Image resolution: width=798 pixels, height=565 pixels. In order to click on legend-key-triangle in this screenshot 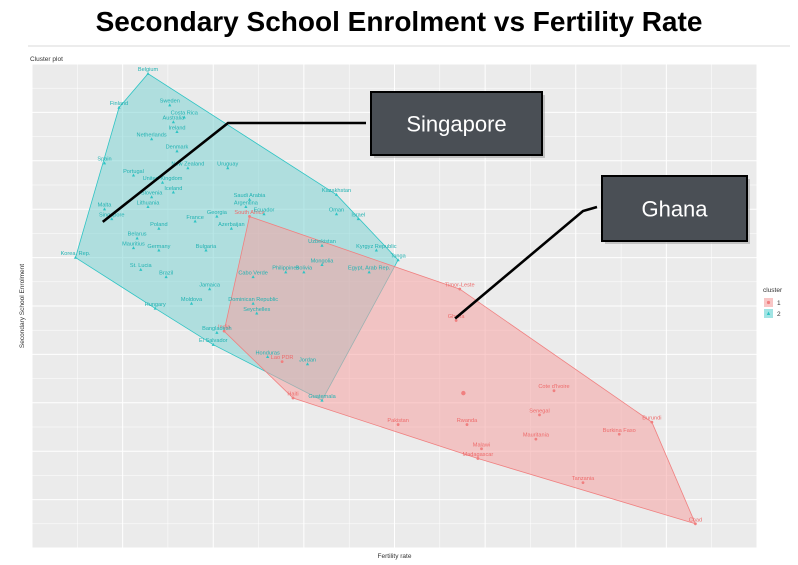, I will do `click(768, 313)`.